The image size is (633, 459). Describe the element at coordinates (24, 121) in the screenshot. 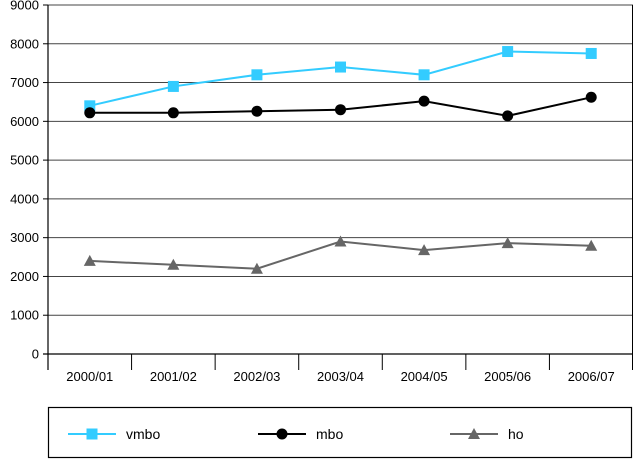

I see `y-tick-label: 6000` at that location.